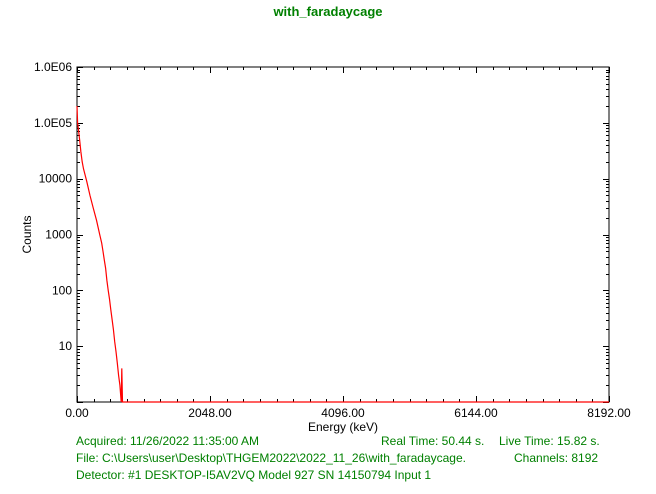  What do you see at coordinates (53, 123) in the screenshot?
I see `y-tick-label: 1.0E05` at bounding box center [53, 123].